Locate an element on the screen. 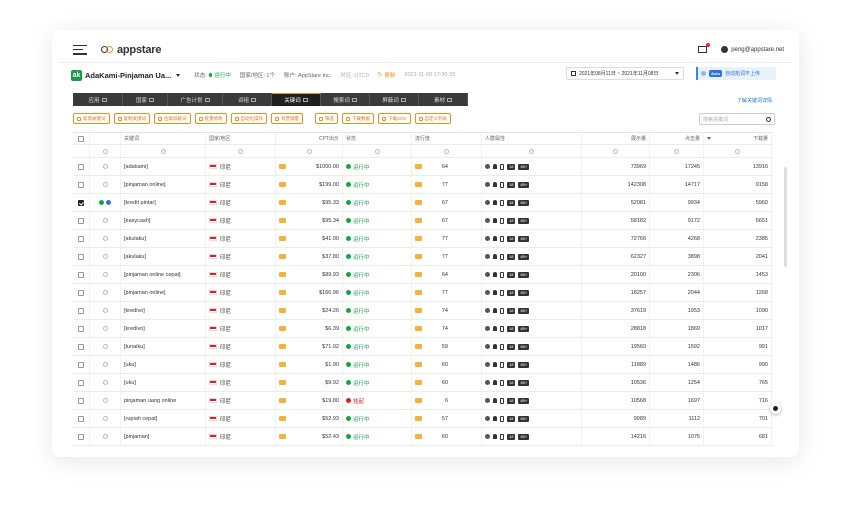 The width and height of the screenshot is (848, 528). col-impressions: 展示量 is located at coordinates (616, 138).